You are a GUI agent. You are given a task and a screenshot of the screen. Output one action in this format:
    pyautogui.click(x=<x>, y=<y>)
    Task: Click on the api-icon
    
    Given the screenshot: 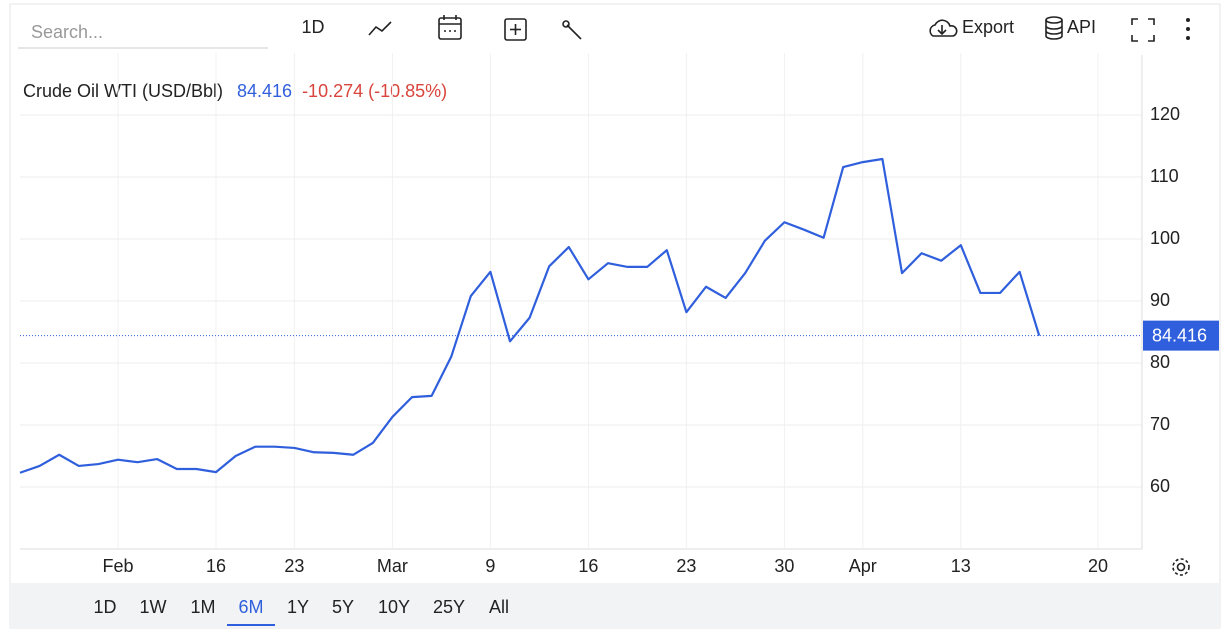 What is the action you would take?
    pyautogui.click(x=1054, y=28)
    